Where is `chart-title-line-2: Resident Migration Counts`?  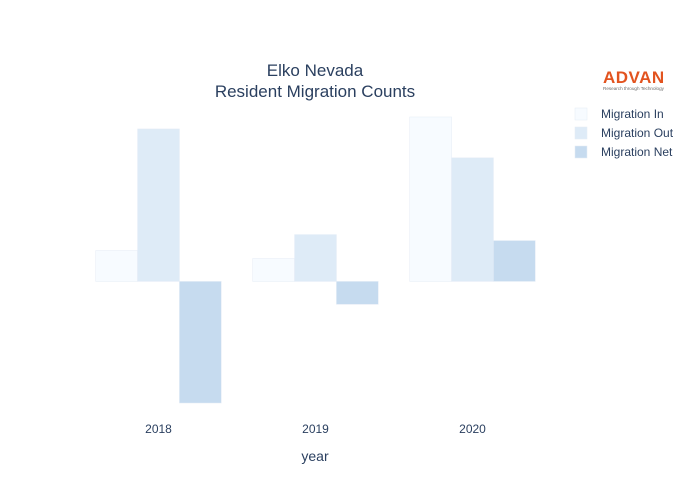
chart-title-line-2: Resident Migration Counts is located at coordinates (315, 91).